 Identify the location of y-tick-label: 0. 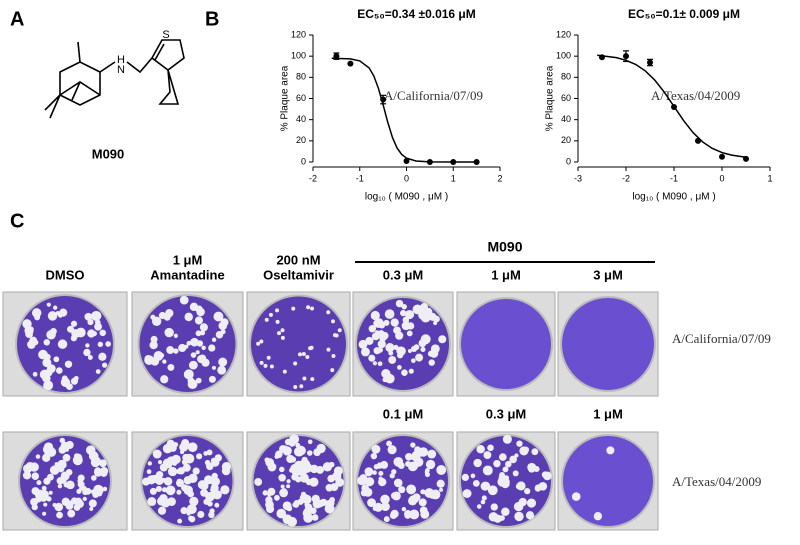
(568, 161).